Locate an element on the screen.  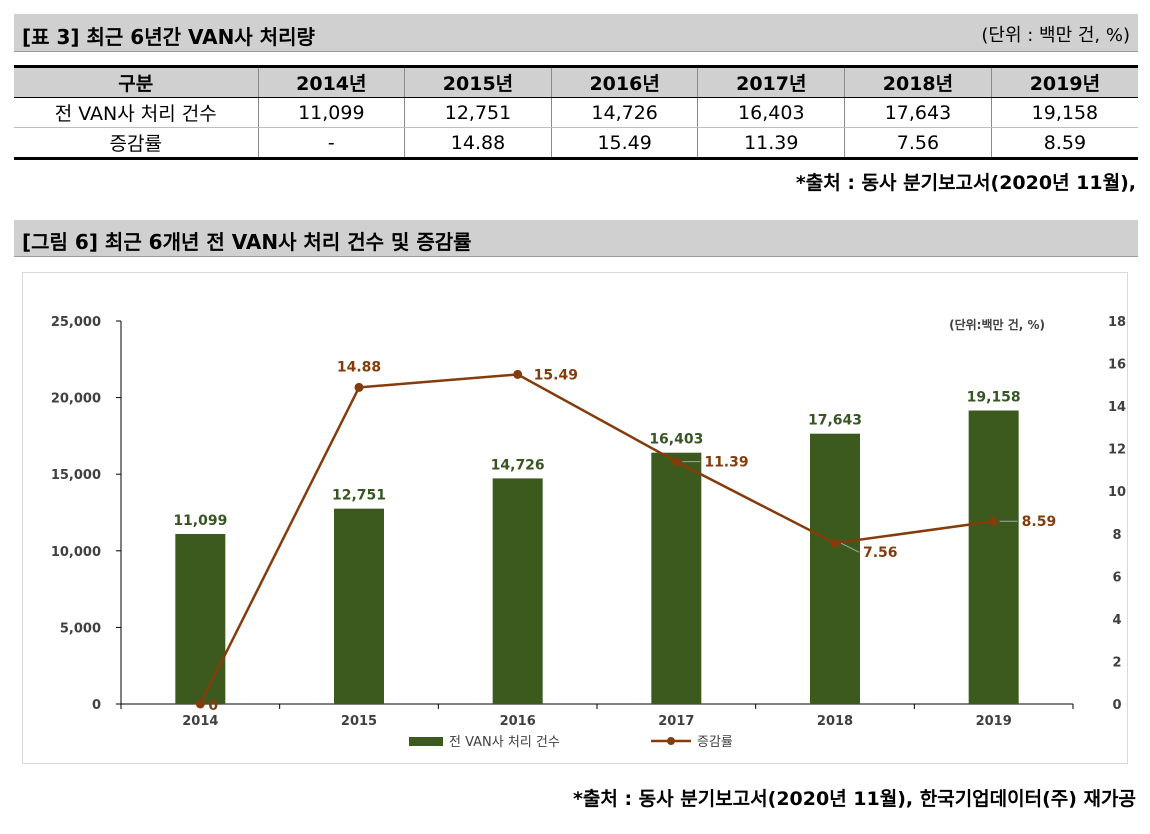
table-cell: 전 VAN사 처리 건수 is located at coordinates (136, 112).